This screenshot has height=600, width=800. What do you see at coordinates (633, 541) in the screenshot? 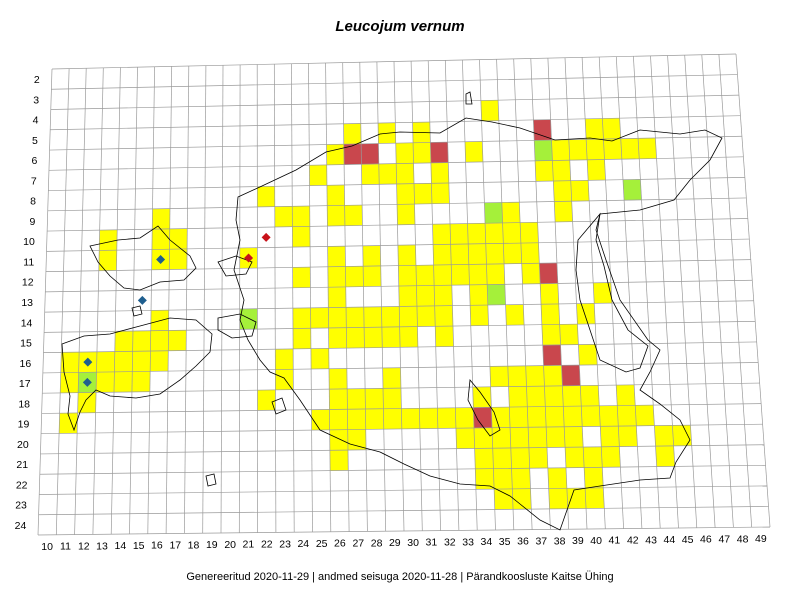
I see `x-axis-label: 42` at bounding box center [633, 541].